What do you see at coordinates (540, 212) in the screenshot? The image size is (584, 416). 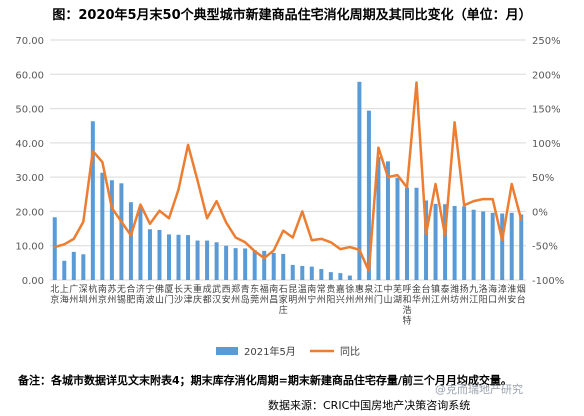 I see `y-right-tick-label: 0%` at bounding box center [540, 212].